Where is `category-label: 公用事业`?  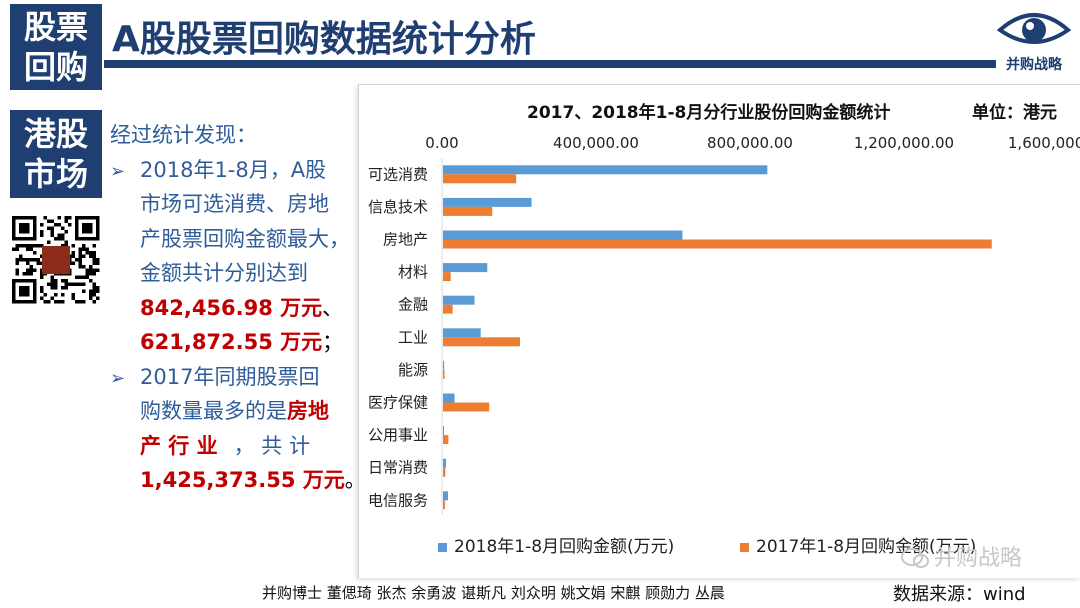
category-label: 公用事业 is located at coordinates (398, 435).